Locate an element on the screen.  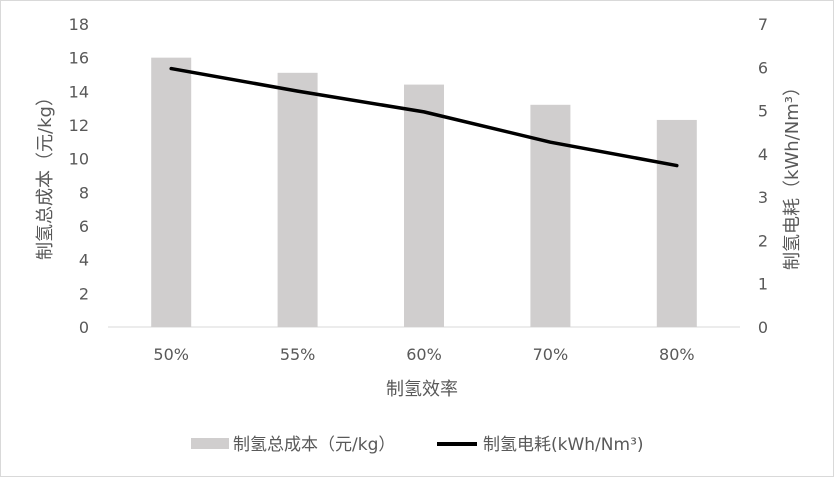
y-tick-label-2: 4 is located at coordinates (84, 260).